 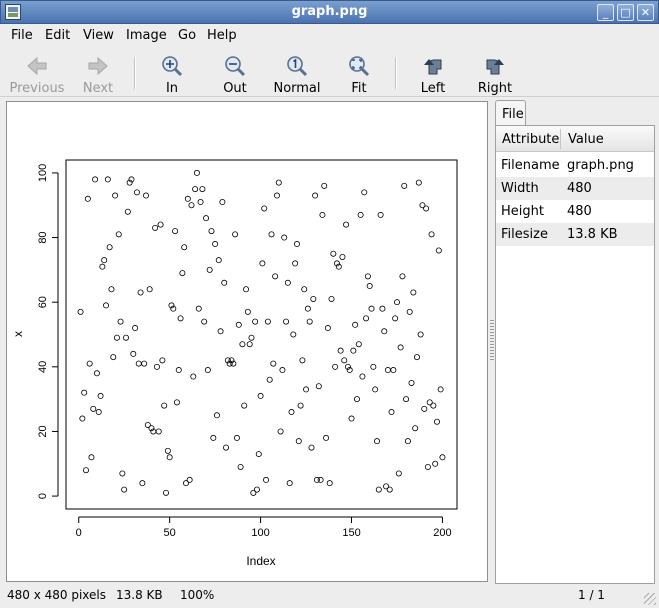 I want to click on attribute-cell: Filesize, so click(x=524, y=234).